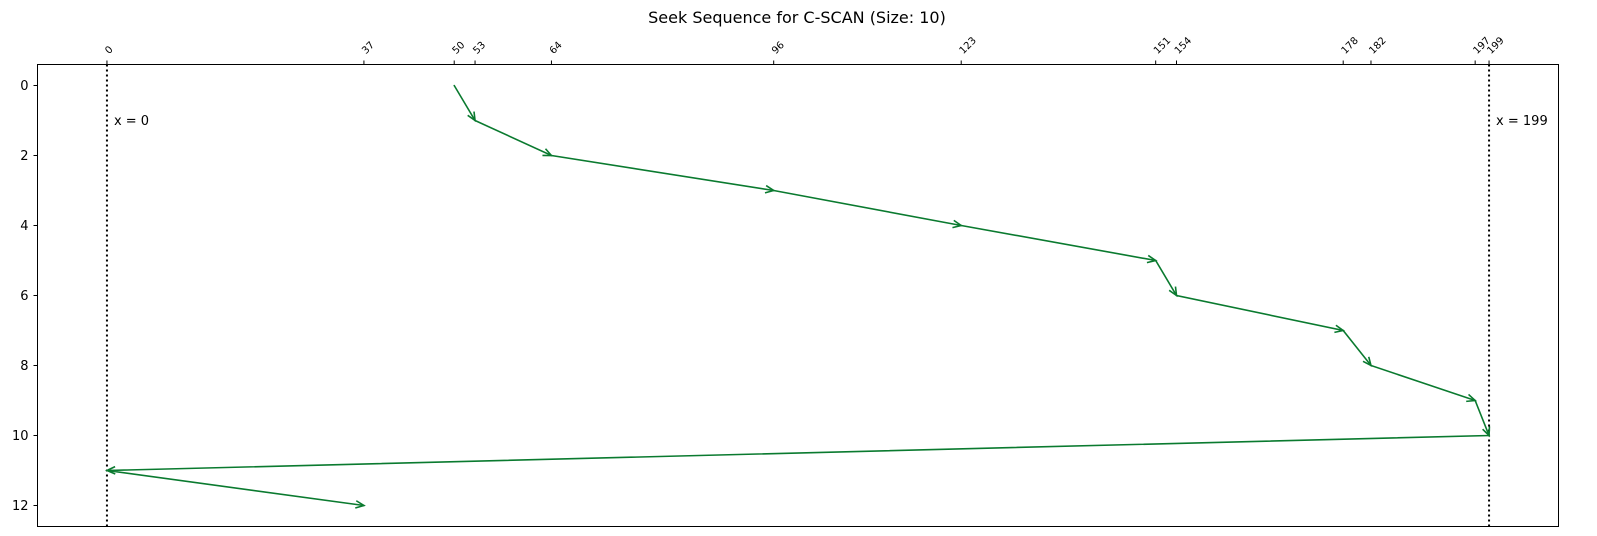  I want to click on y-tick-label-1: 2, so click(24, 156).